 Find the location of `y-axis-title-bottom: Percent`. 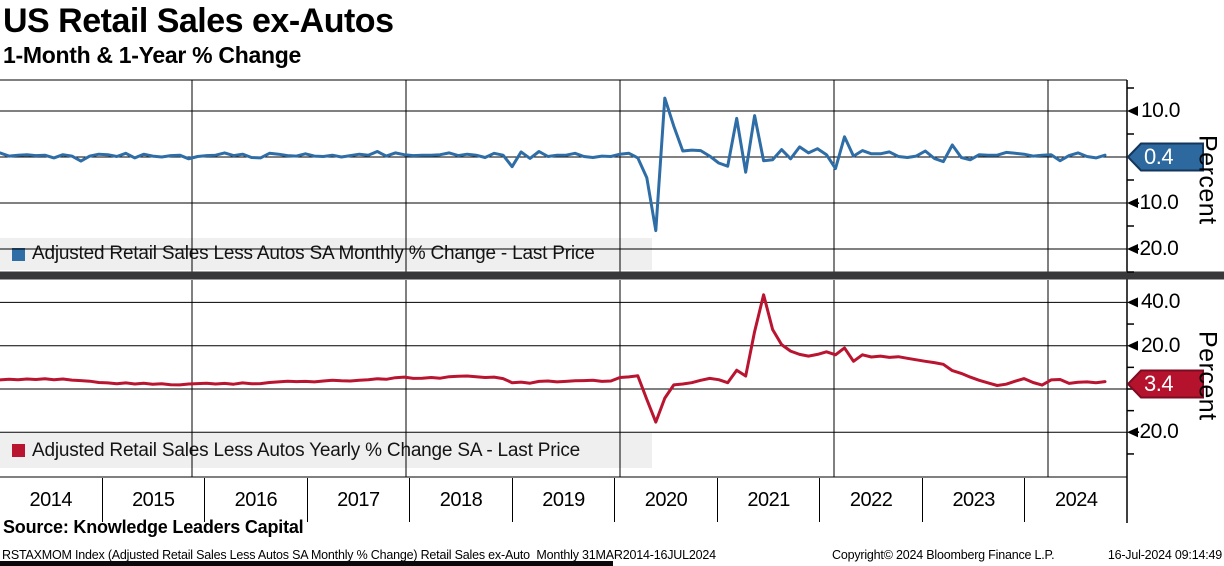

y-axis-title-bottom: Percent is located at coordinates (1207, 376).